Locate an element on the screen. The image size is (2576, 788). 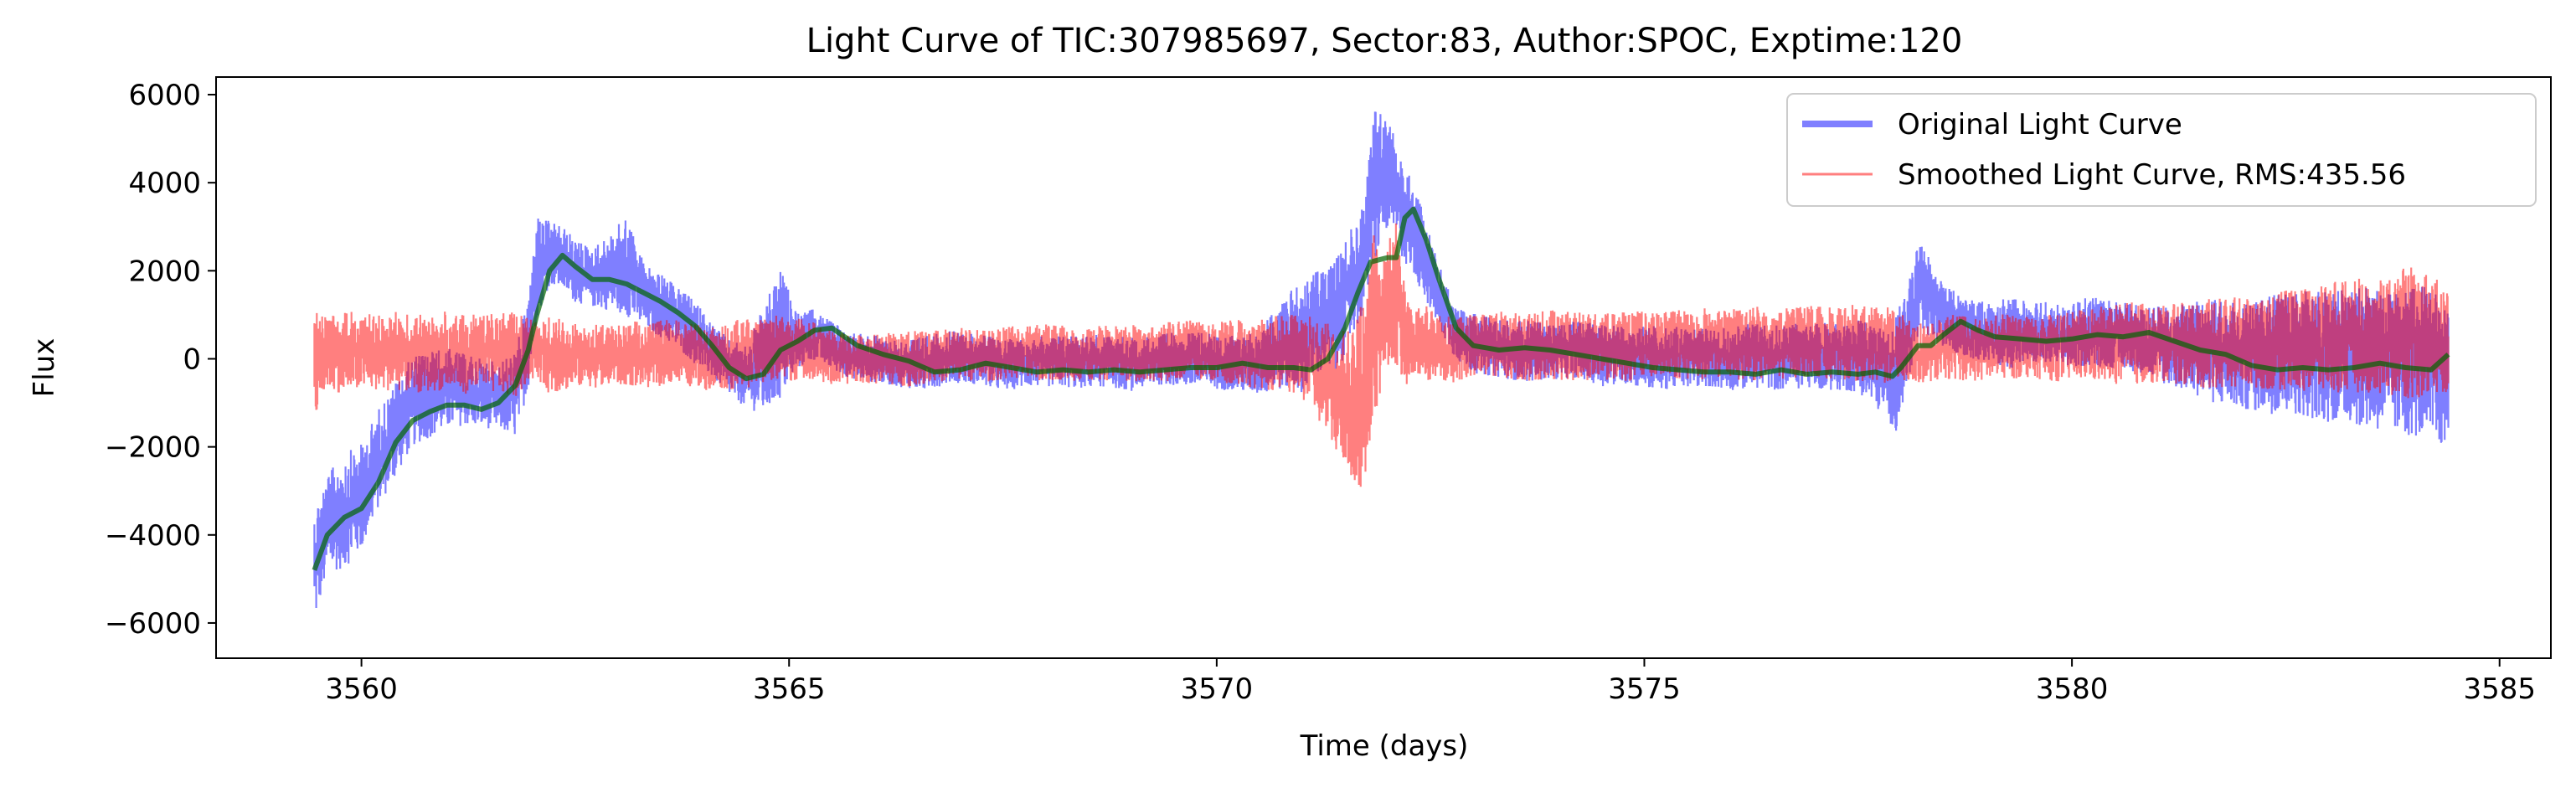
legend-label-smoothed: Smoothed Light Curve, RMS:435.56 is located at coordinates (2152, 175).